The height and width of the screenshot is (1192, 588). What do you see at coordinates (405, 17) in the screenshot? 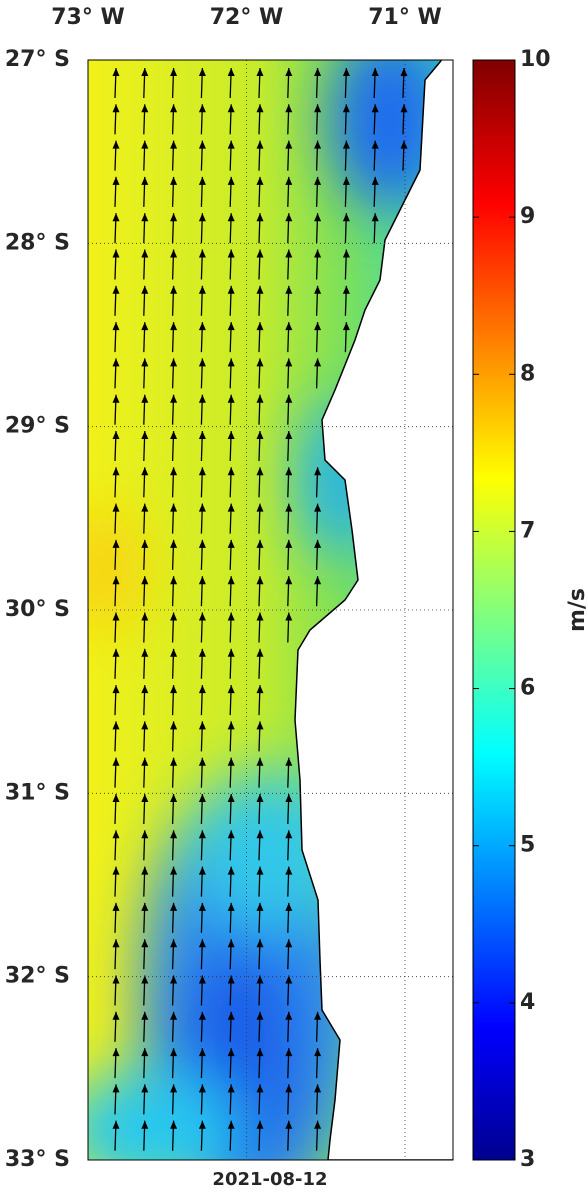
I see `lon-label: 71° W` at bounding box center [405, 17].